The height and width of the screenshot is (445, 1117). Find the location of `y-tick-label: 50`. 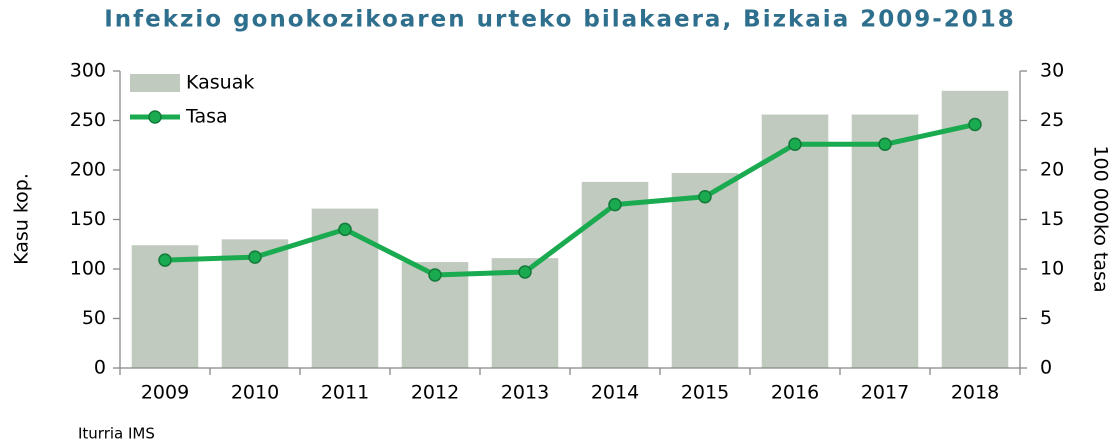

y-tick-label: 50 is located at coordinates (94, 318).